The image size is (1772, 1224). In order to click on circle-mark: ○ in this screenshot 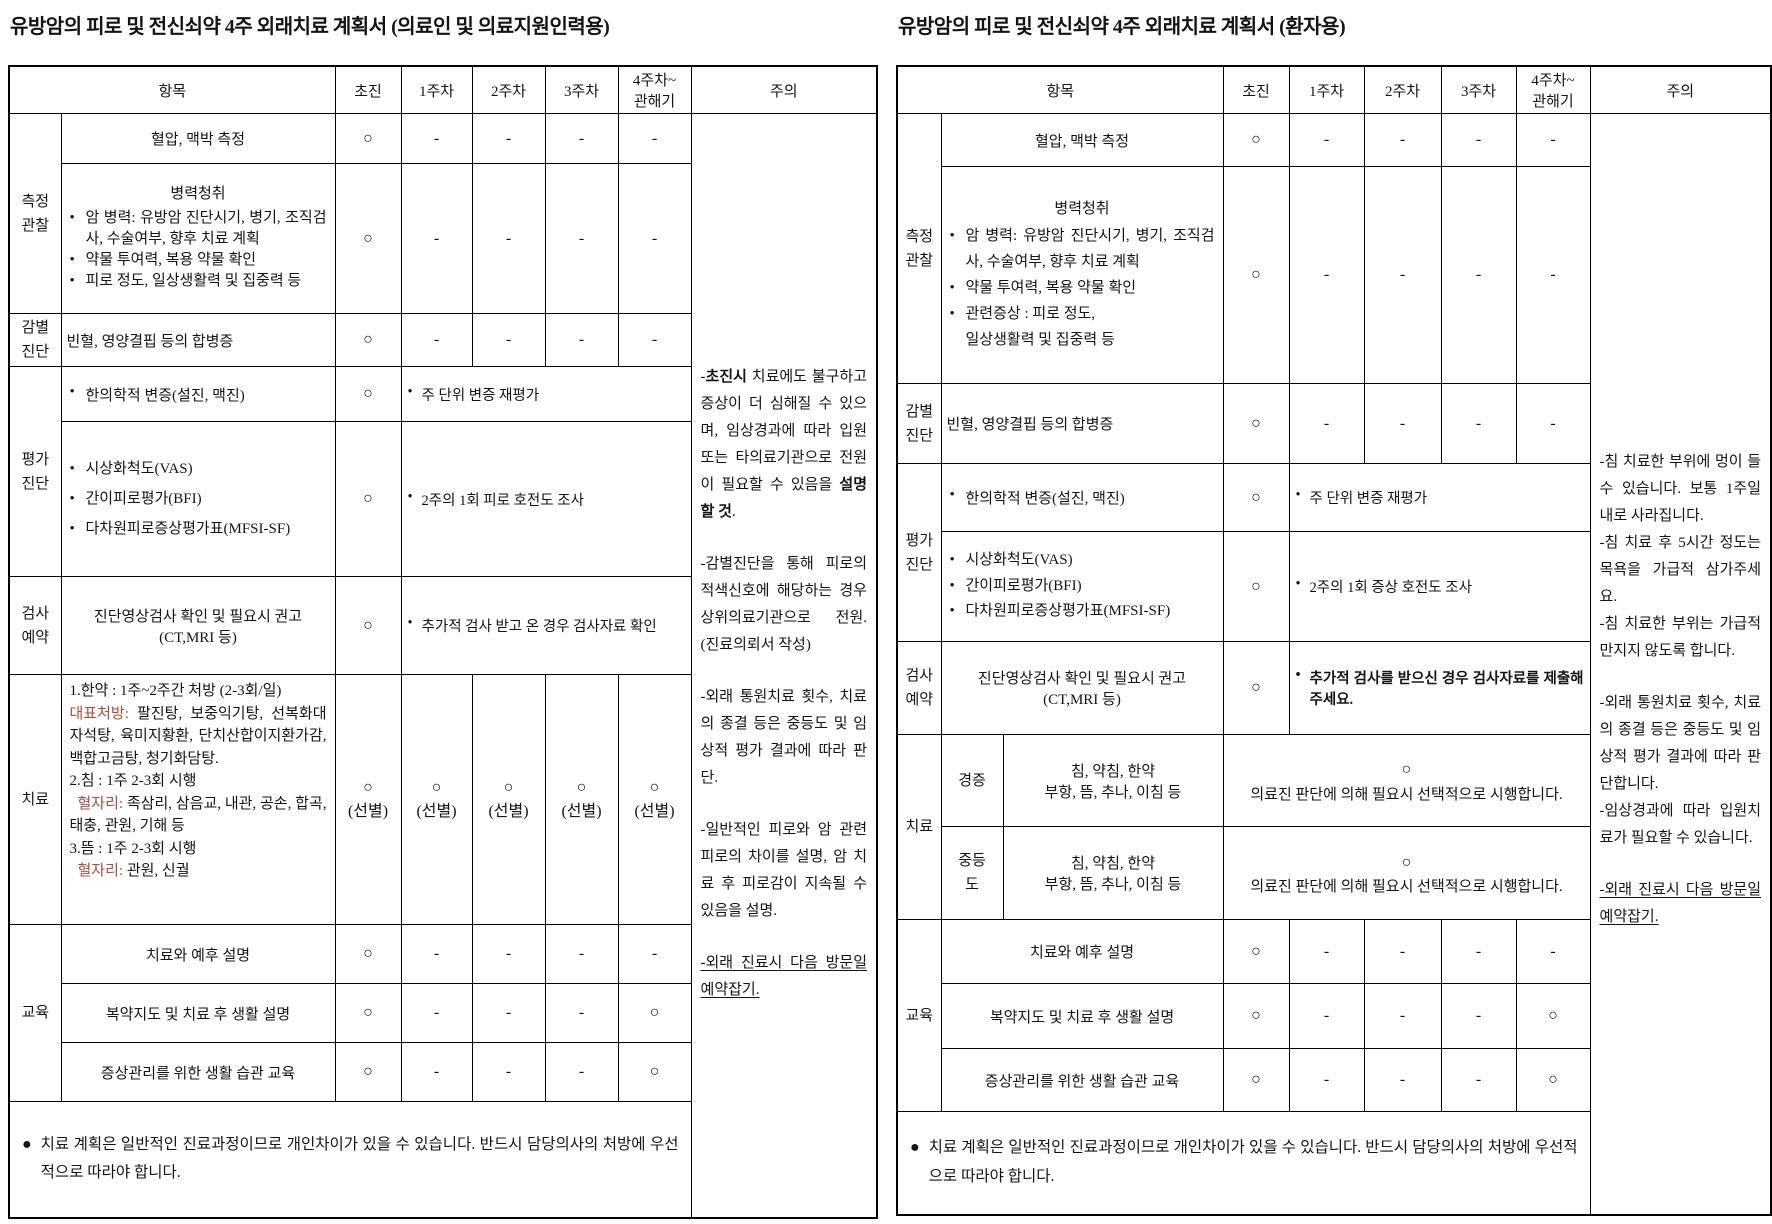, I will do `click(1406, 770)`.